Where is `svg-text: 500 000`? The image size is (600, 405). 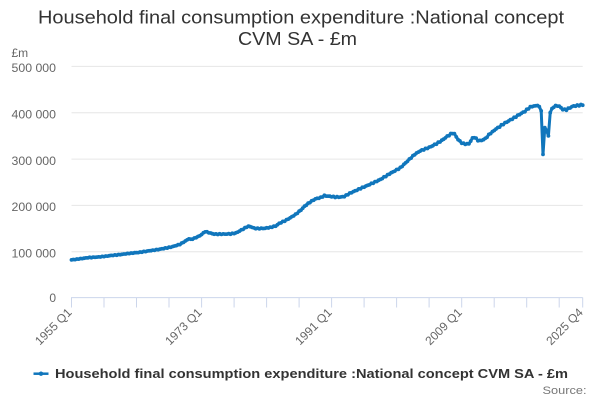
svg-text: 500 000 is located at coordinates (34, 68).